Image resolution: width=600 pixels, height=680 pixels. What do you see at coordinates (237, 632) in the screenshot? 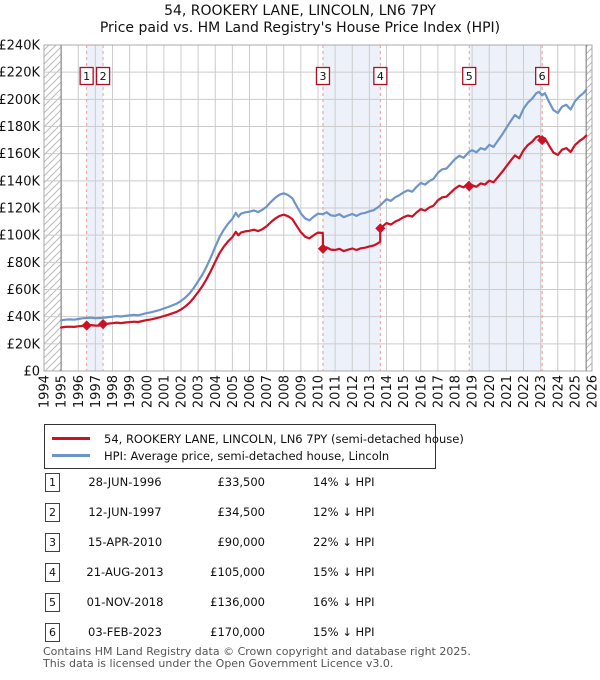
I see `sale-price: £170,000` at bounding box center [237, 632].